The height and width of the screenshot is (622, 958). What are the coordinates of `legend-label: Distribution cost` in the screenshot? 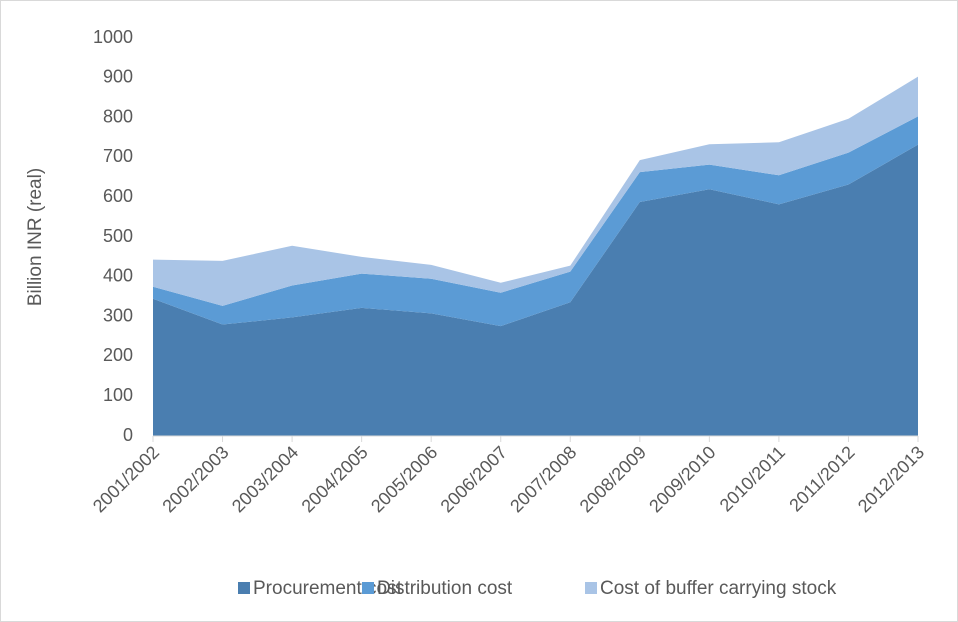 It's located at (445, 588).